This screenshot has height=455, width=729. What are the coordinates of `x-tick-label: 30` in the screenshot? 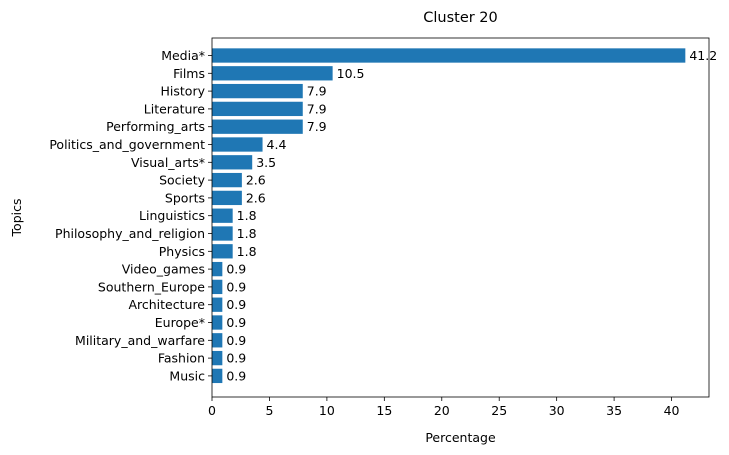 It's located at (557, 410).